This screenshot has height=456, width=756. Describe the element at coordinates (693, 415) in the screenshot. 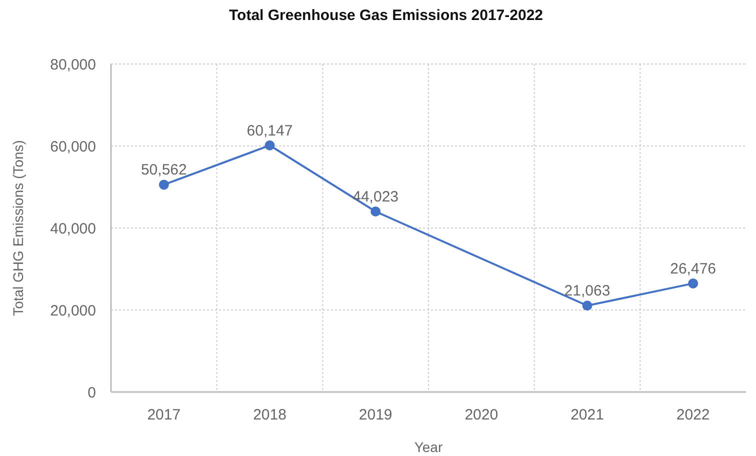

I see `x-tick-label: 2022` at that location.